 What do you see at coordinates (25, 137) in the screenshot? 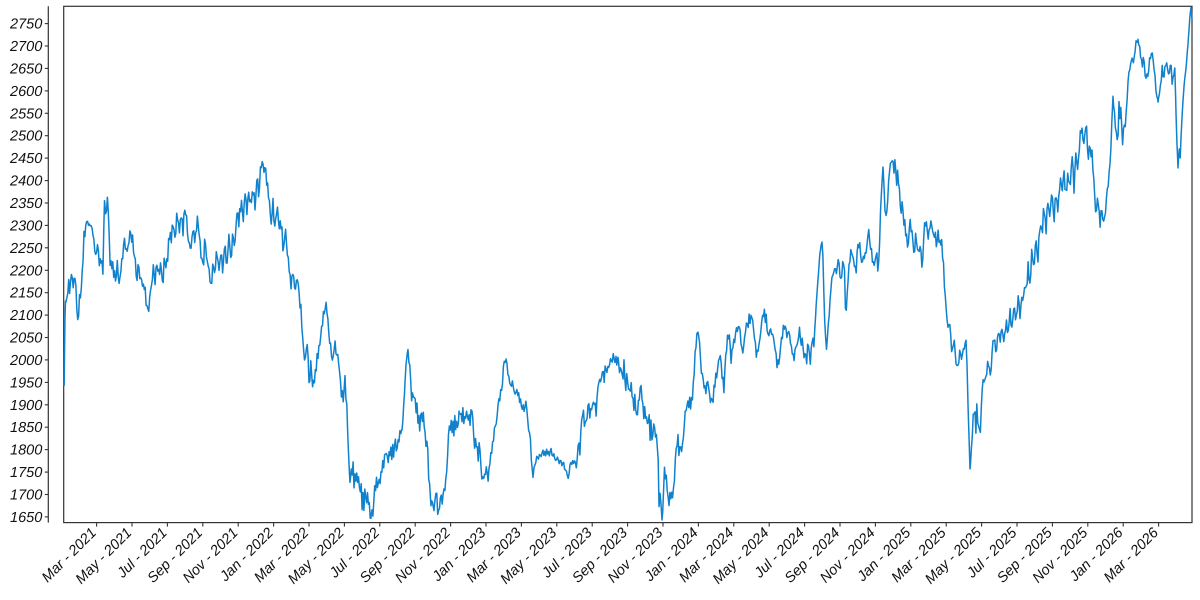
I see `svg-text: 2500` at bounding box center [25, 137].